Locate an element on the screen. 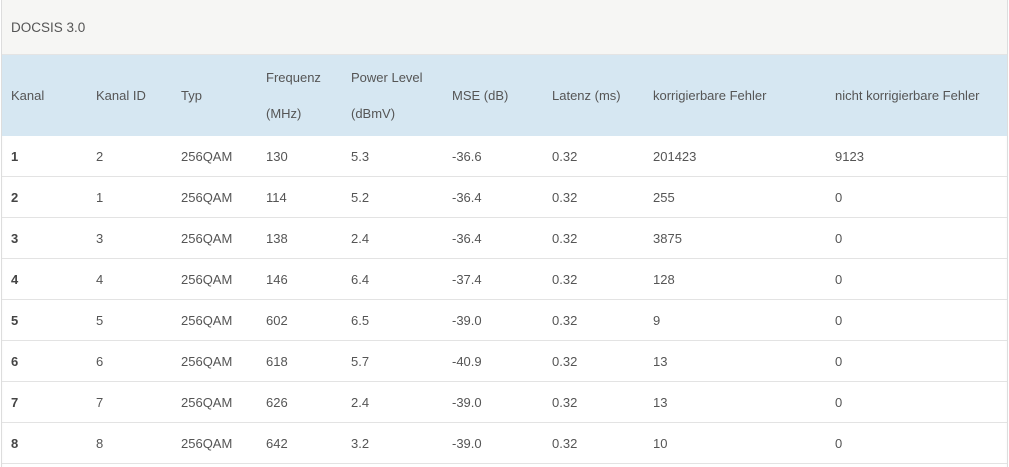 This screenshot has width=1009, height=467. table-cell: 602 is located at coordinates (299, 320).